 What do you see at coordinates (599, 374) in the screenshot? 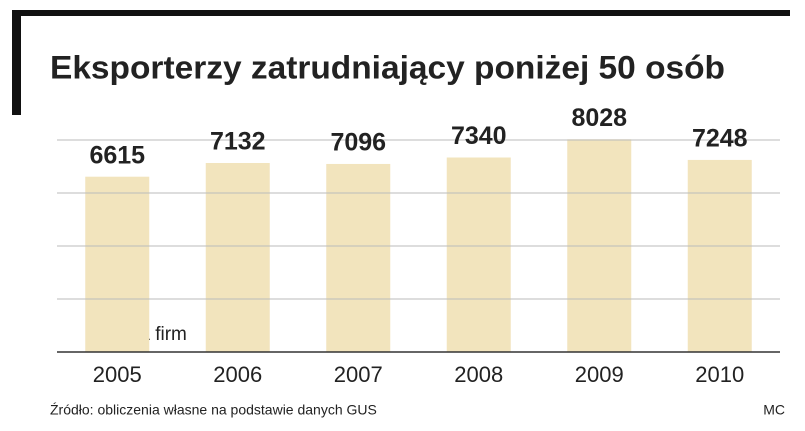
I see `x-tick-label: 2009` at bounding box center [599, 374].